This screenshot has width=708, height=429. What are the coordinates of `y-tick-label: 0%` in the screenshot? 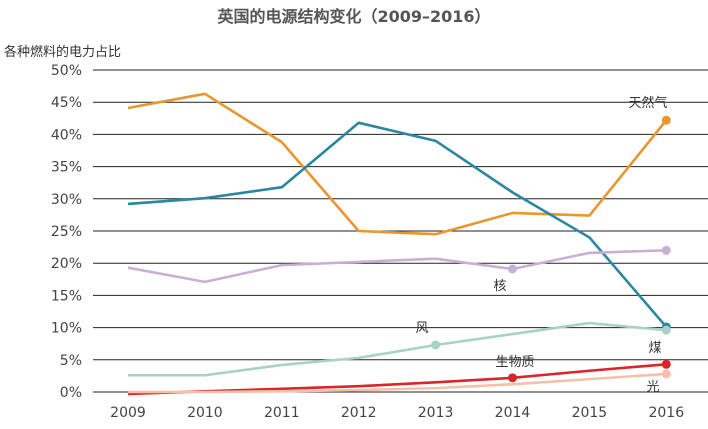 It's located at (71, 393).